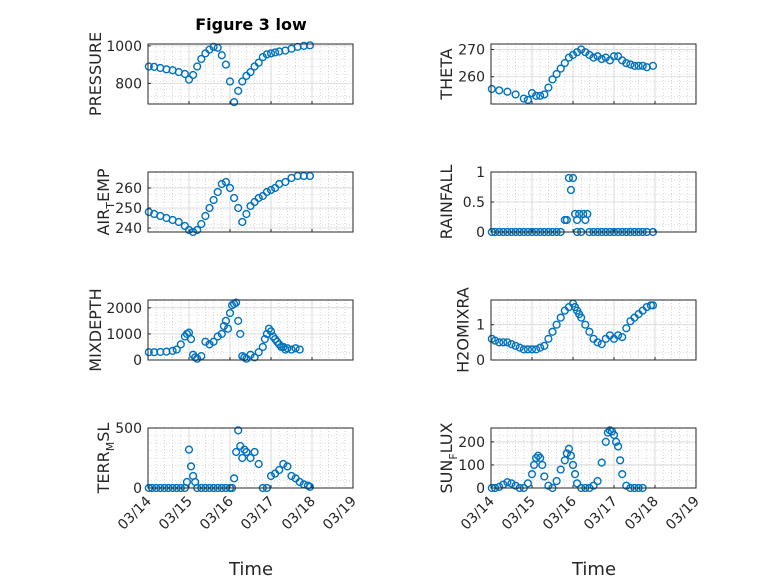 This screenshot has width=778, height=583. What do you see at coordinates (683, 514) in the screenshot?
I see `x-tick-label: 03/19` at bounding box center [683, 514].